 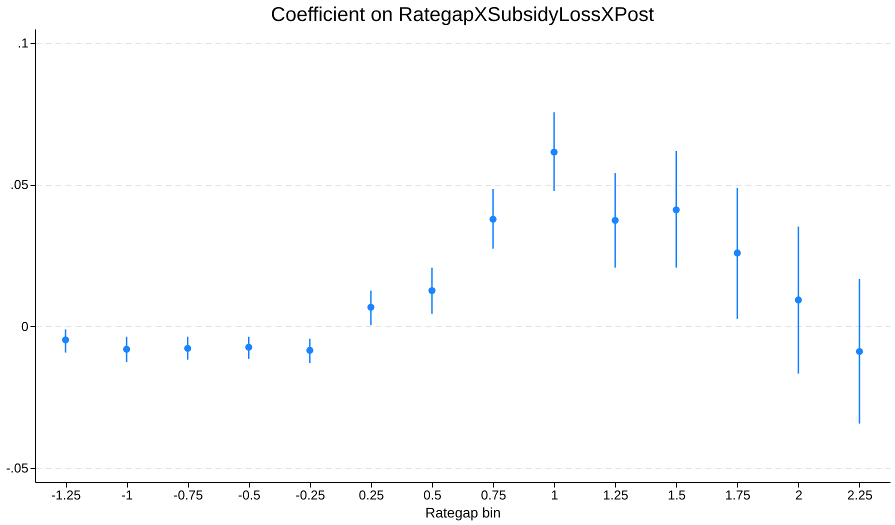 I want to click on x-tick-label: -0.25, so click(x=311, y=495).